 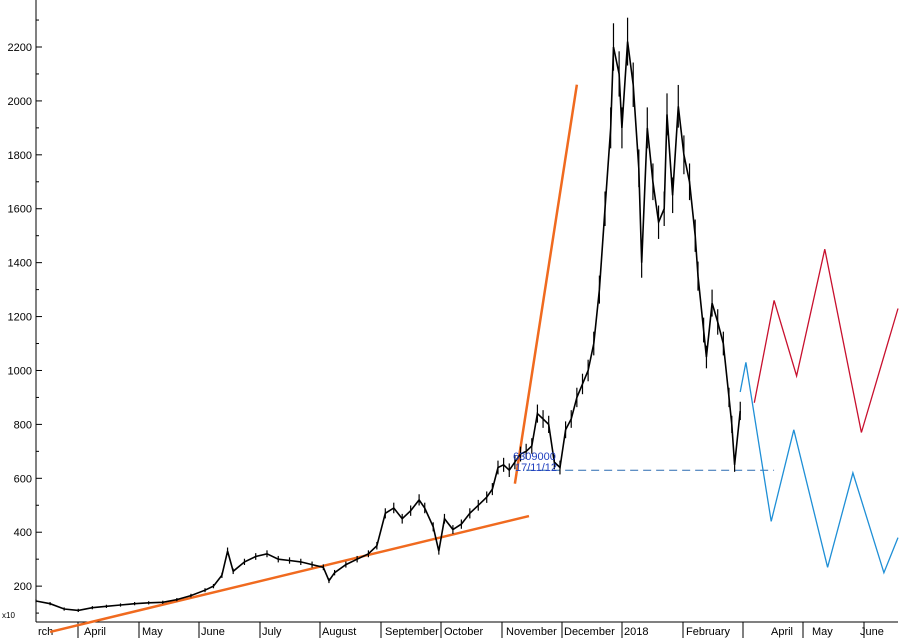 What do you see at coordinates (826, 341) in the screenshot?
I see `projection-red` at bounding box center [826, 341].